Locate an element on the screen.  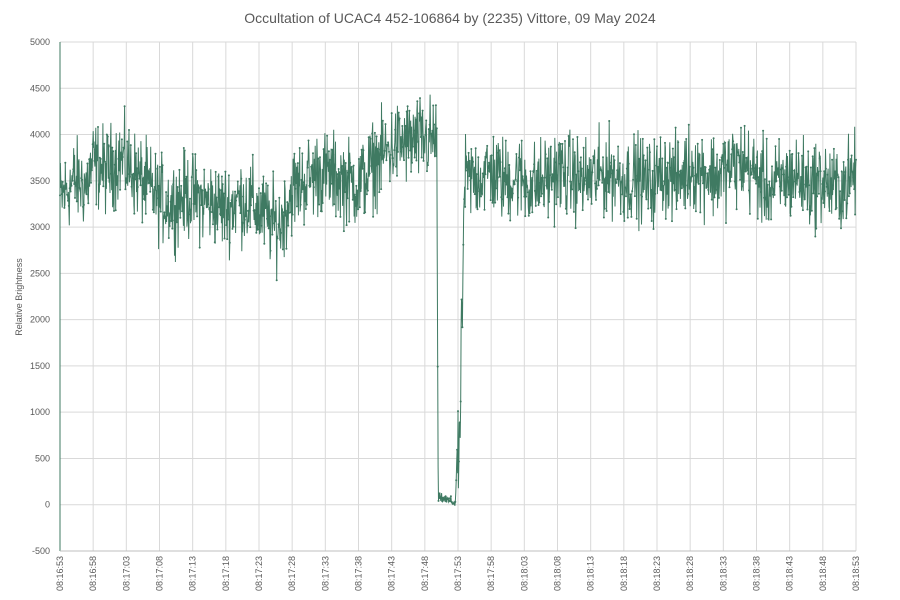
x-tick-label: 08:17:03 is located at coordinates (126, 573).